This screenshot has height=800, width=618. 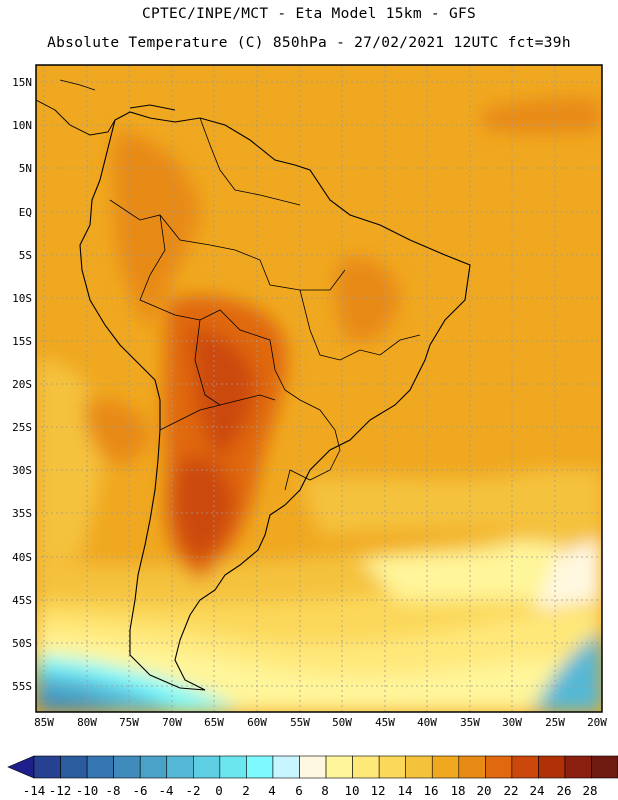 What do you see at coordinates (325, 790) in the screenshot?
I see `colorbar-label: 8` at bounding box center [325, 790].